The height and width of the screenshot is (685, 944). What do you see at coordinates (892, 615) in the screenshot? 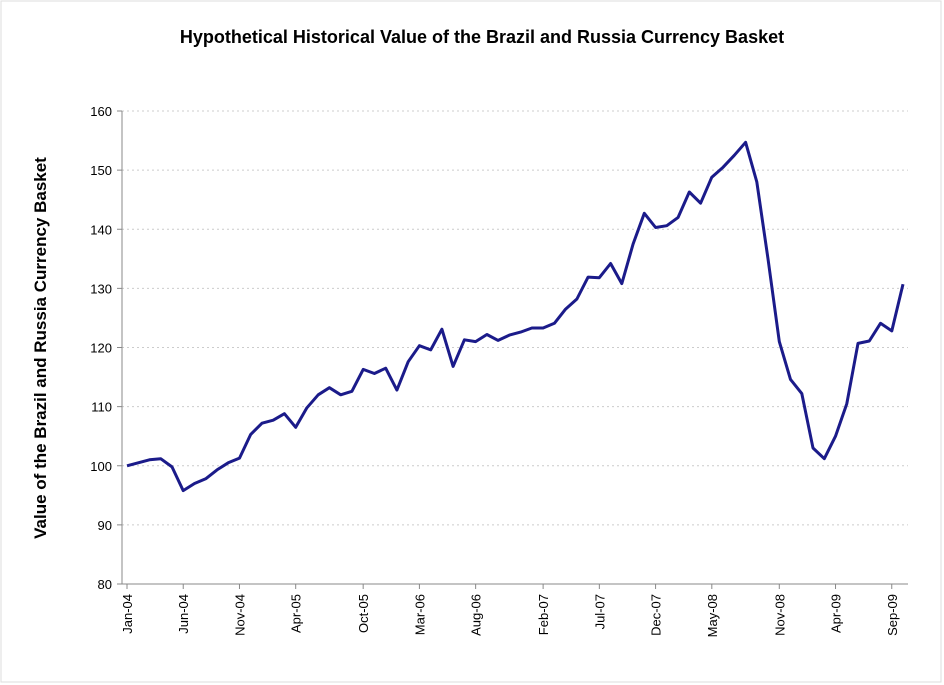
I see `x-tick-label: Sep-09` at bounding box center [892, 615].